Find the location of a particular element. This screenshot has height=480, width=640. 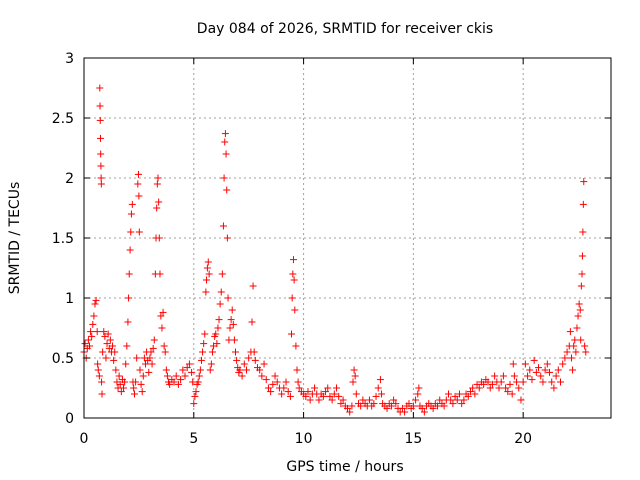

y-tick-label: 1.5 is located at coordinates (63, 239).